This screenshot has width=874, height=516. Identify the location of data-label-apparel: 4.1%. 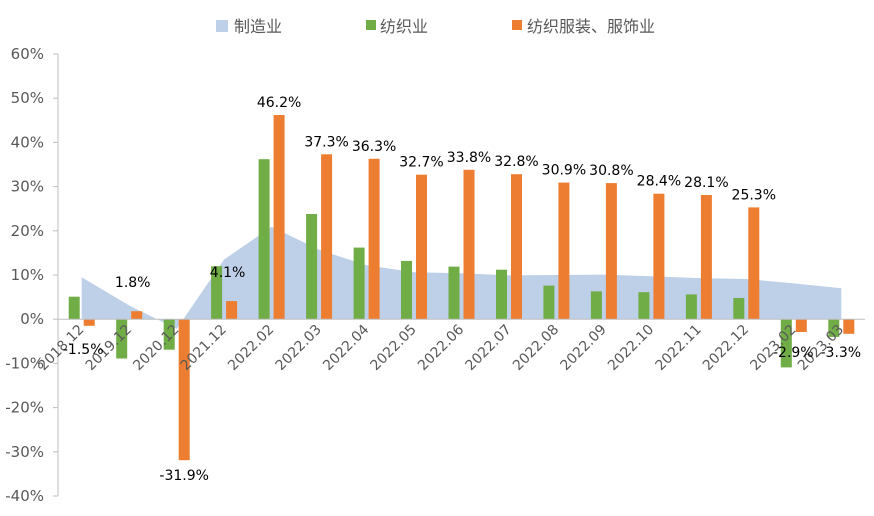
(228, 273).